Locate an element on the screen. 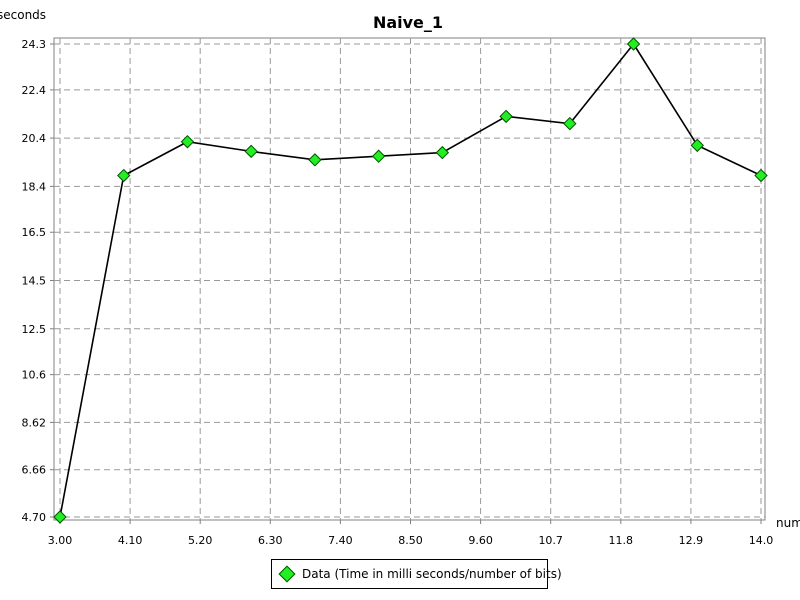 Image resolution: width=800 pixels, height=600 pixels. x-tick-label: 3.00 is located at coordinates (60, 540).